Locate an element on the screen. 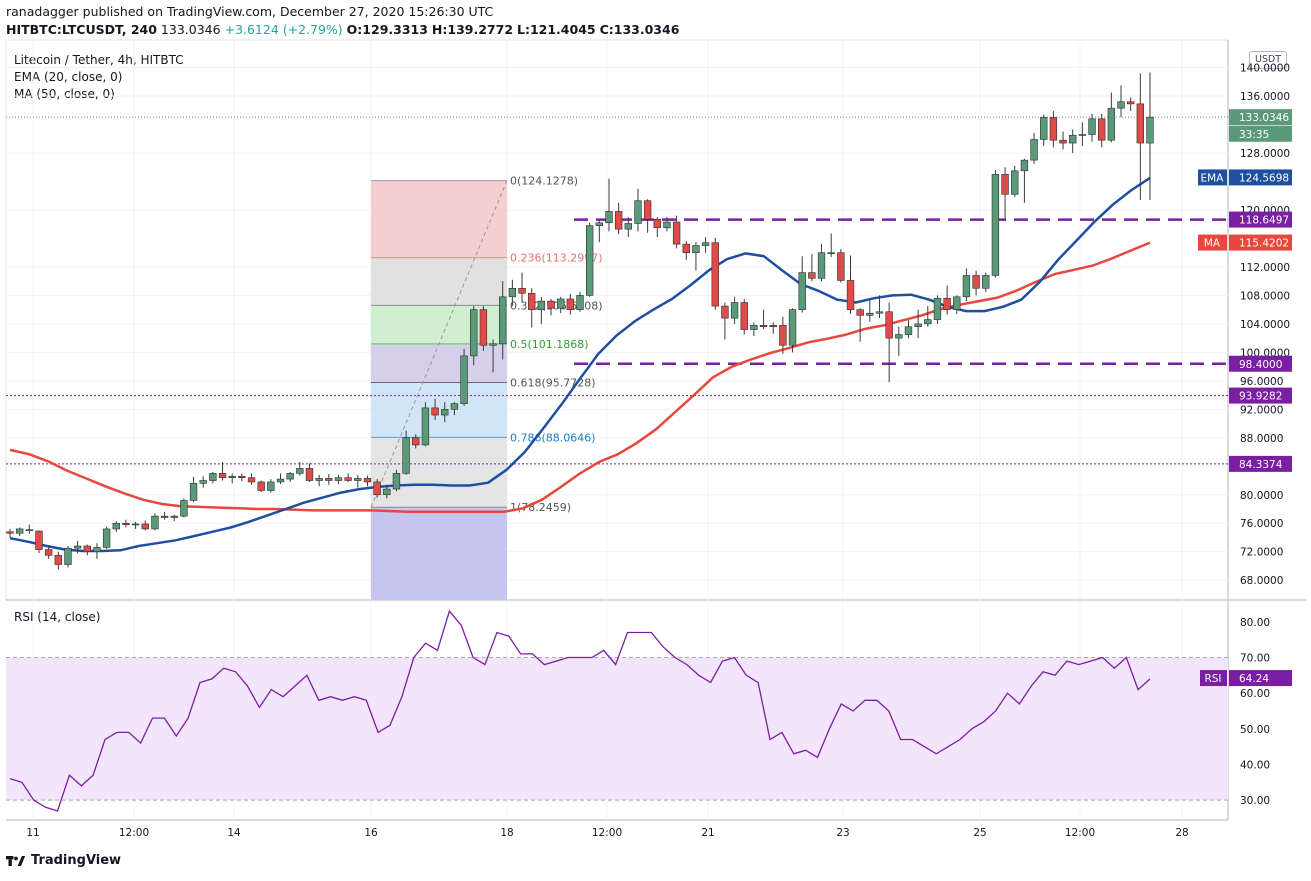 The height and width of the screenshot is (881, 1311). time-tick-label: 28 is located at coordinates (1181, 833).